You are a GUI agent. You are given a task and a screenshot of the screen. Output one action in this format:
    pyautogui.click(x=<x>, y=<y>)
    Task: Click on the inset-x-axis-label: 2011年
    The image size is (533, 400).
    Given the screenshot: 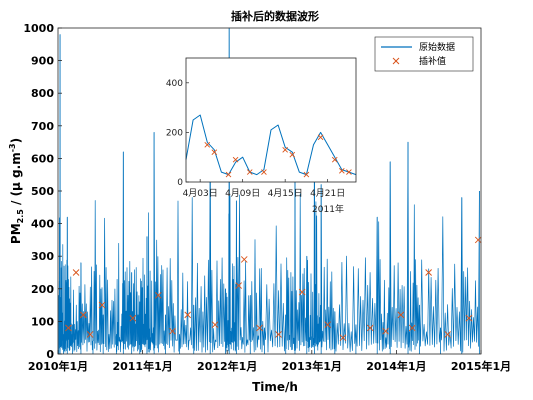 What is the action you would take?
    pyautogui.click(x=328, y=209)
    